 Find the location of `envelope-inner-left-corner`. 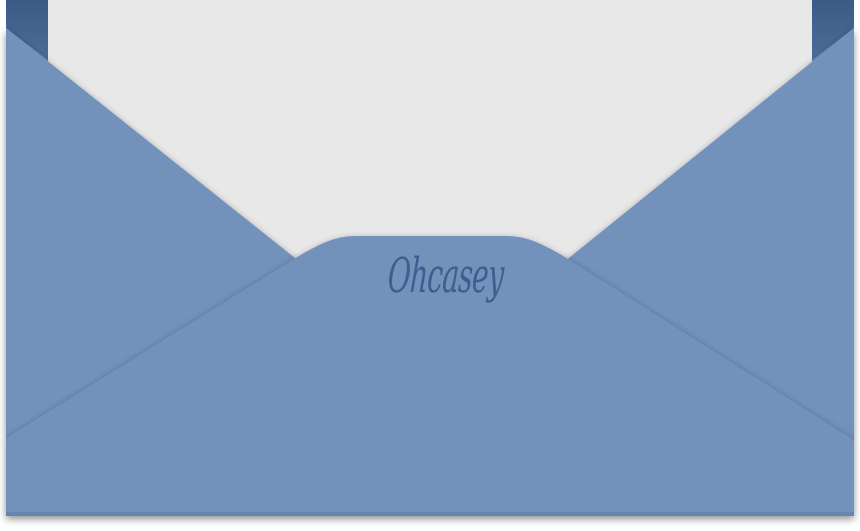

envelope-inner-left-corner is located at coordinates (27, 30).